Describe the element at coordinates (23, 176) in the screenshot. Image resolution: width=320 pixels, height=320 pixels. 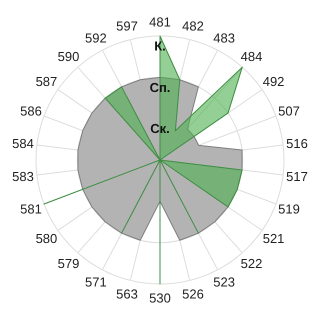
I see `spoke-label: 583` at that location.